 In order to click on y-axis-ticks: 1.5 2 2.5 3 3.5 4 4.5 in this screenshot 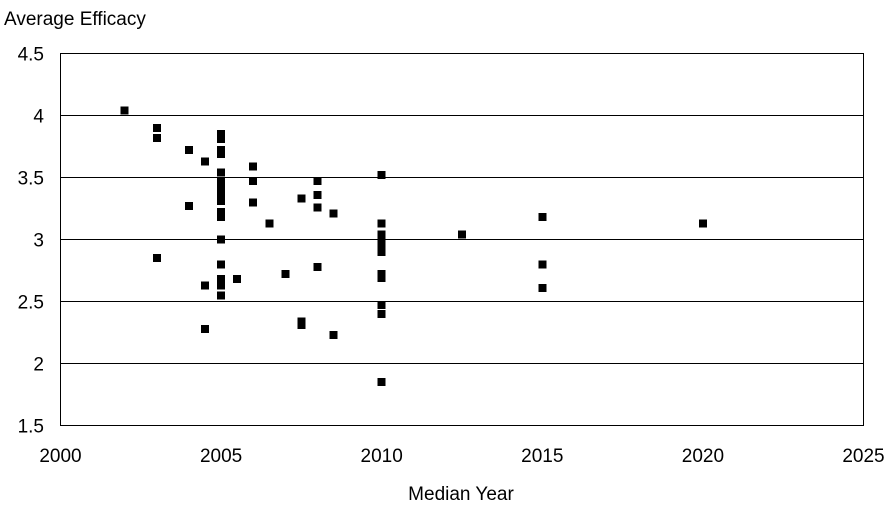, I will do `click(31, 241)`.